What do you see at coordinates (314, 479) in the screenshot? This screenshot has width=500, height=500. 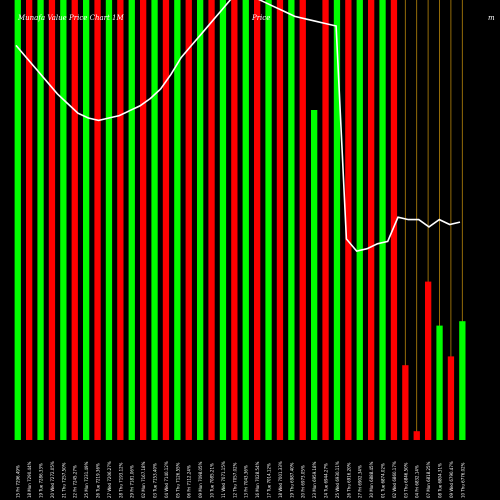 I see `x-tick-label: 23 Mon 6959.18%` at bounding box center [314, 479].